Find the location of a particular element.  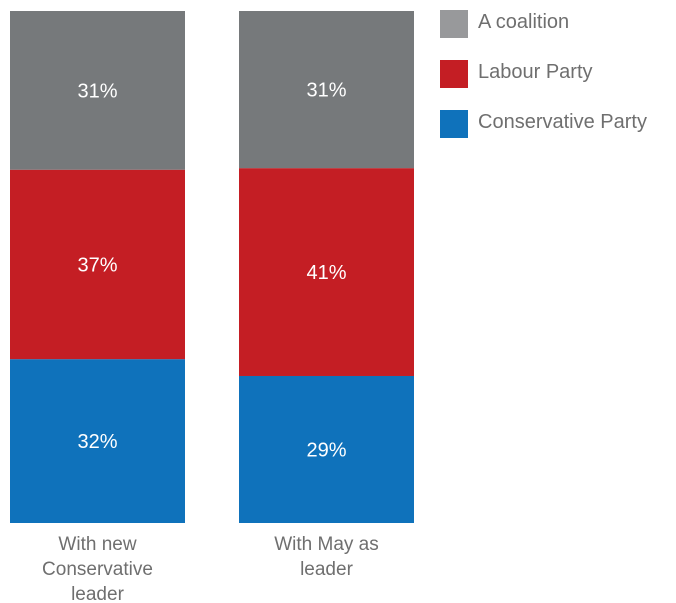

legend-swatch-labour is located at coordinates (454, 74).